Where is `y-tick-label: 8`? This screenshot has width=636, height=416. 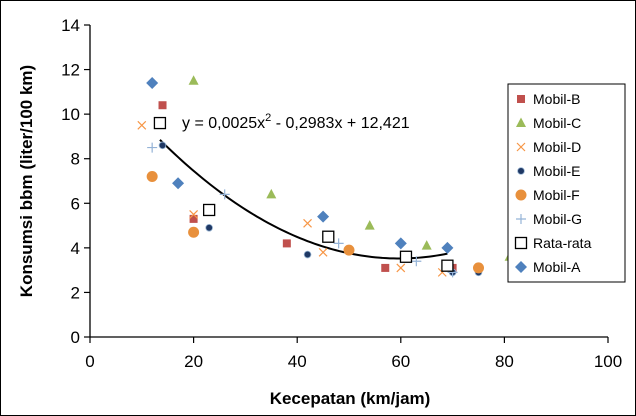 y-tick-label: 8 is located at coordinates (75, 159).